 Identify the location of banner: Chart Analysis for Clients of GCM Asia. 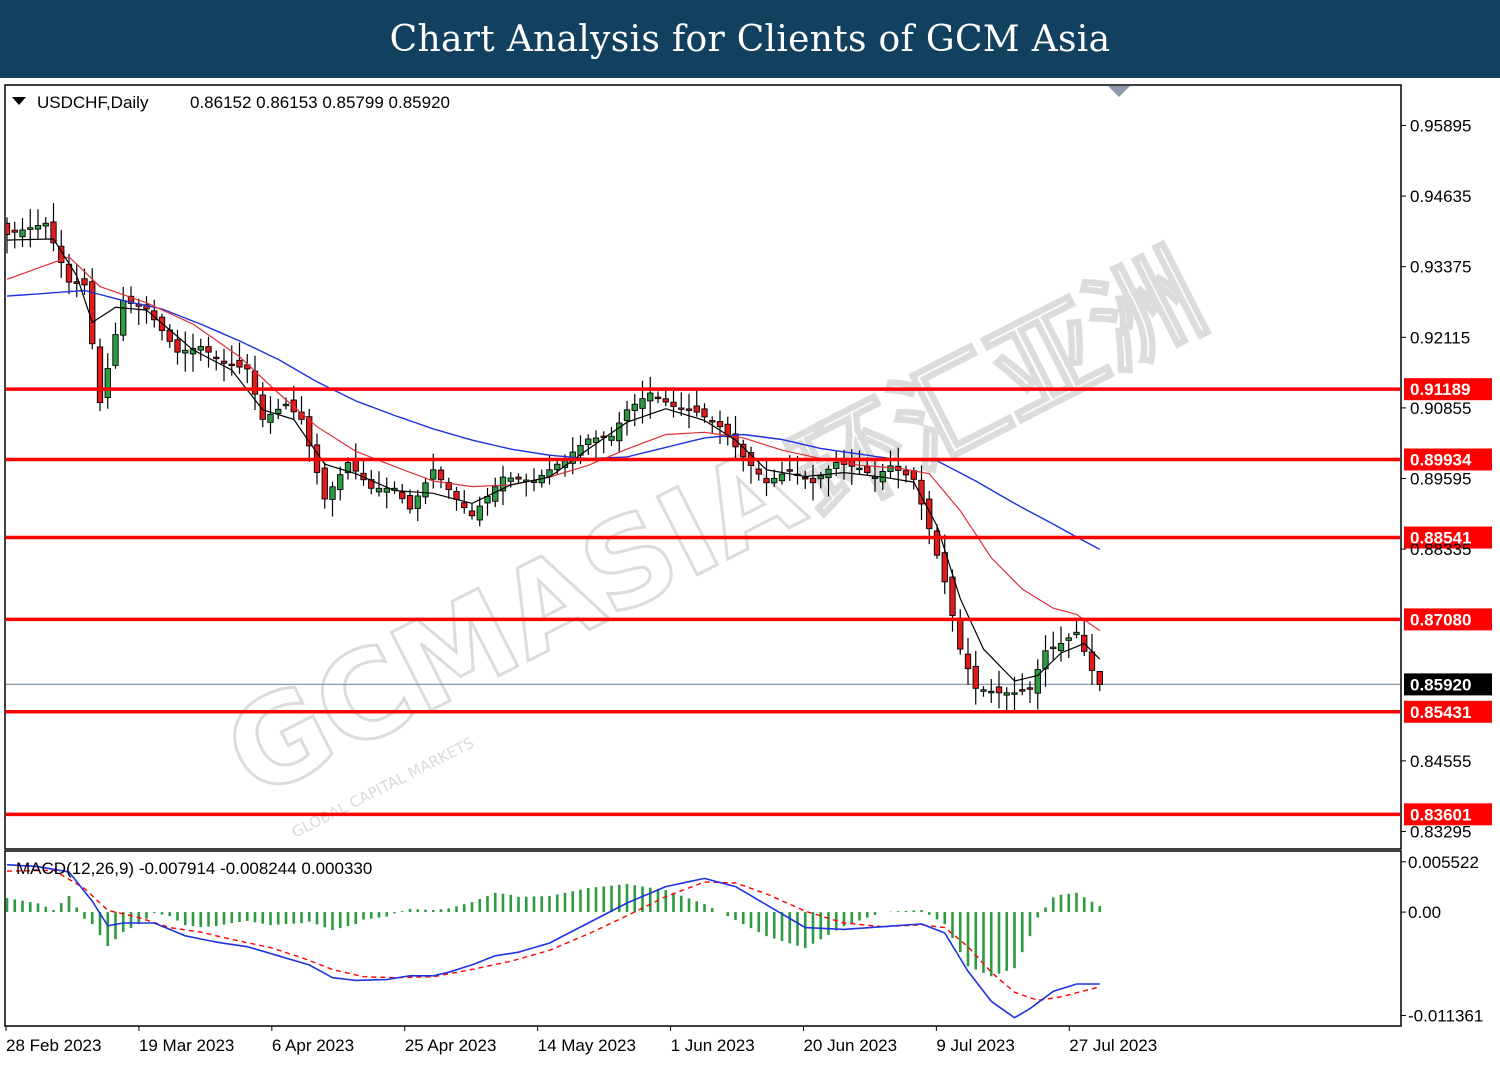
(750, 39).